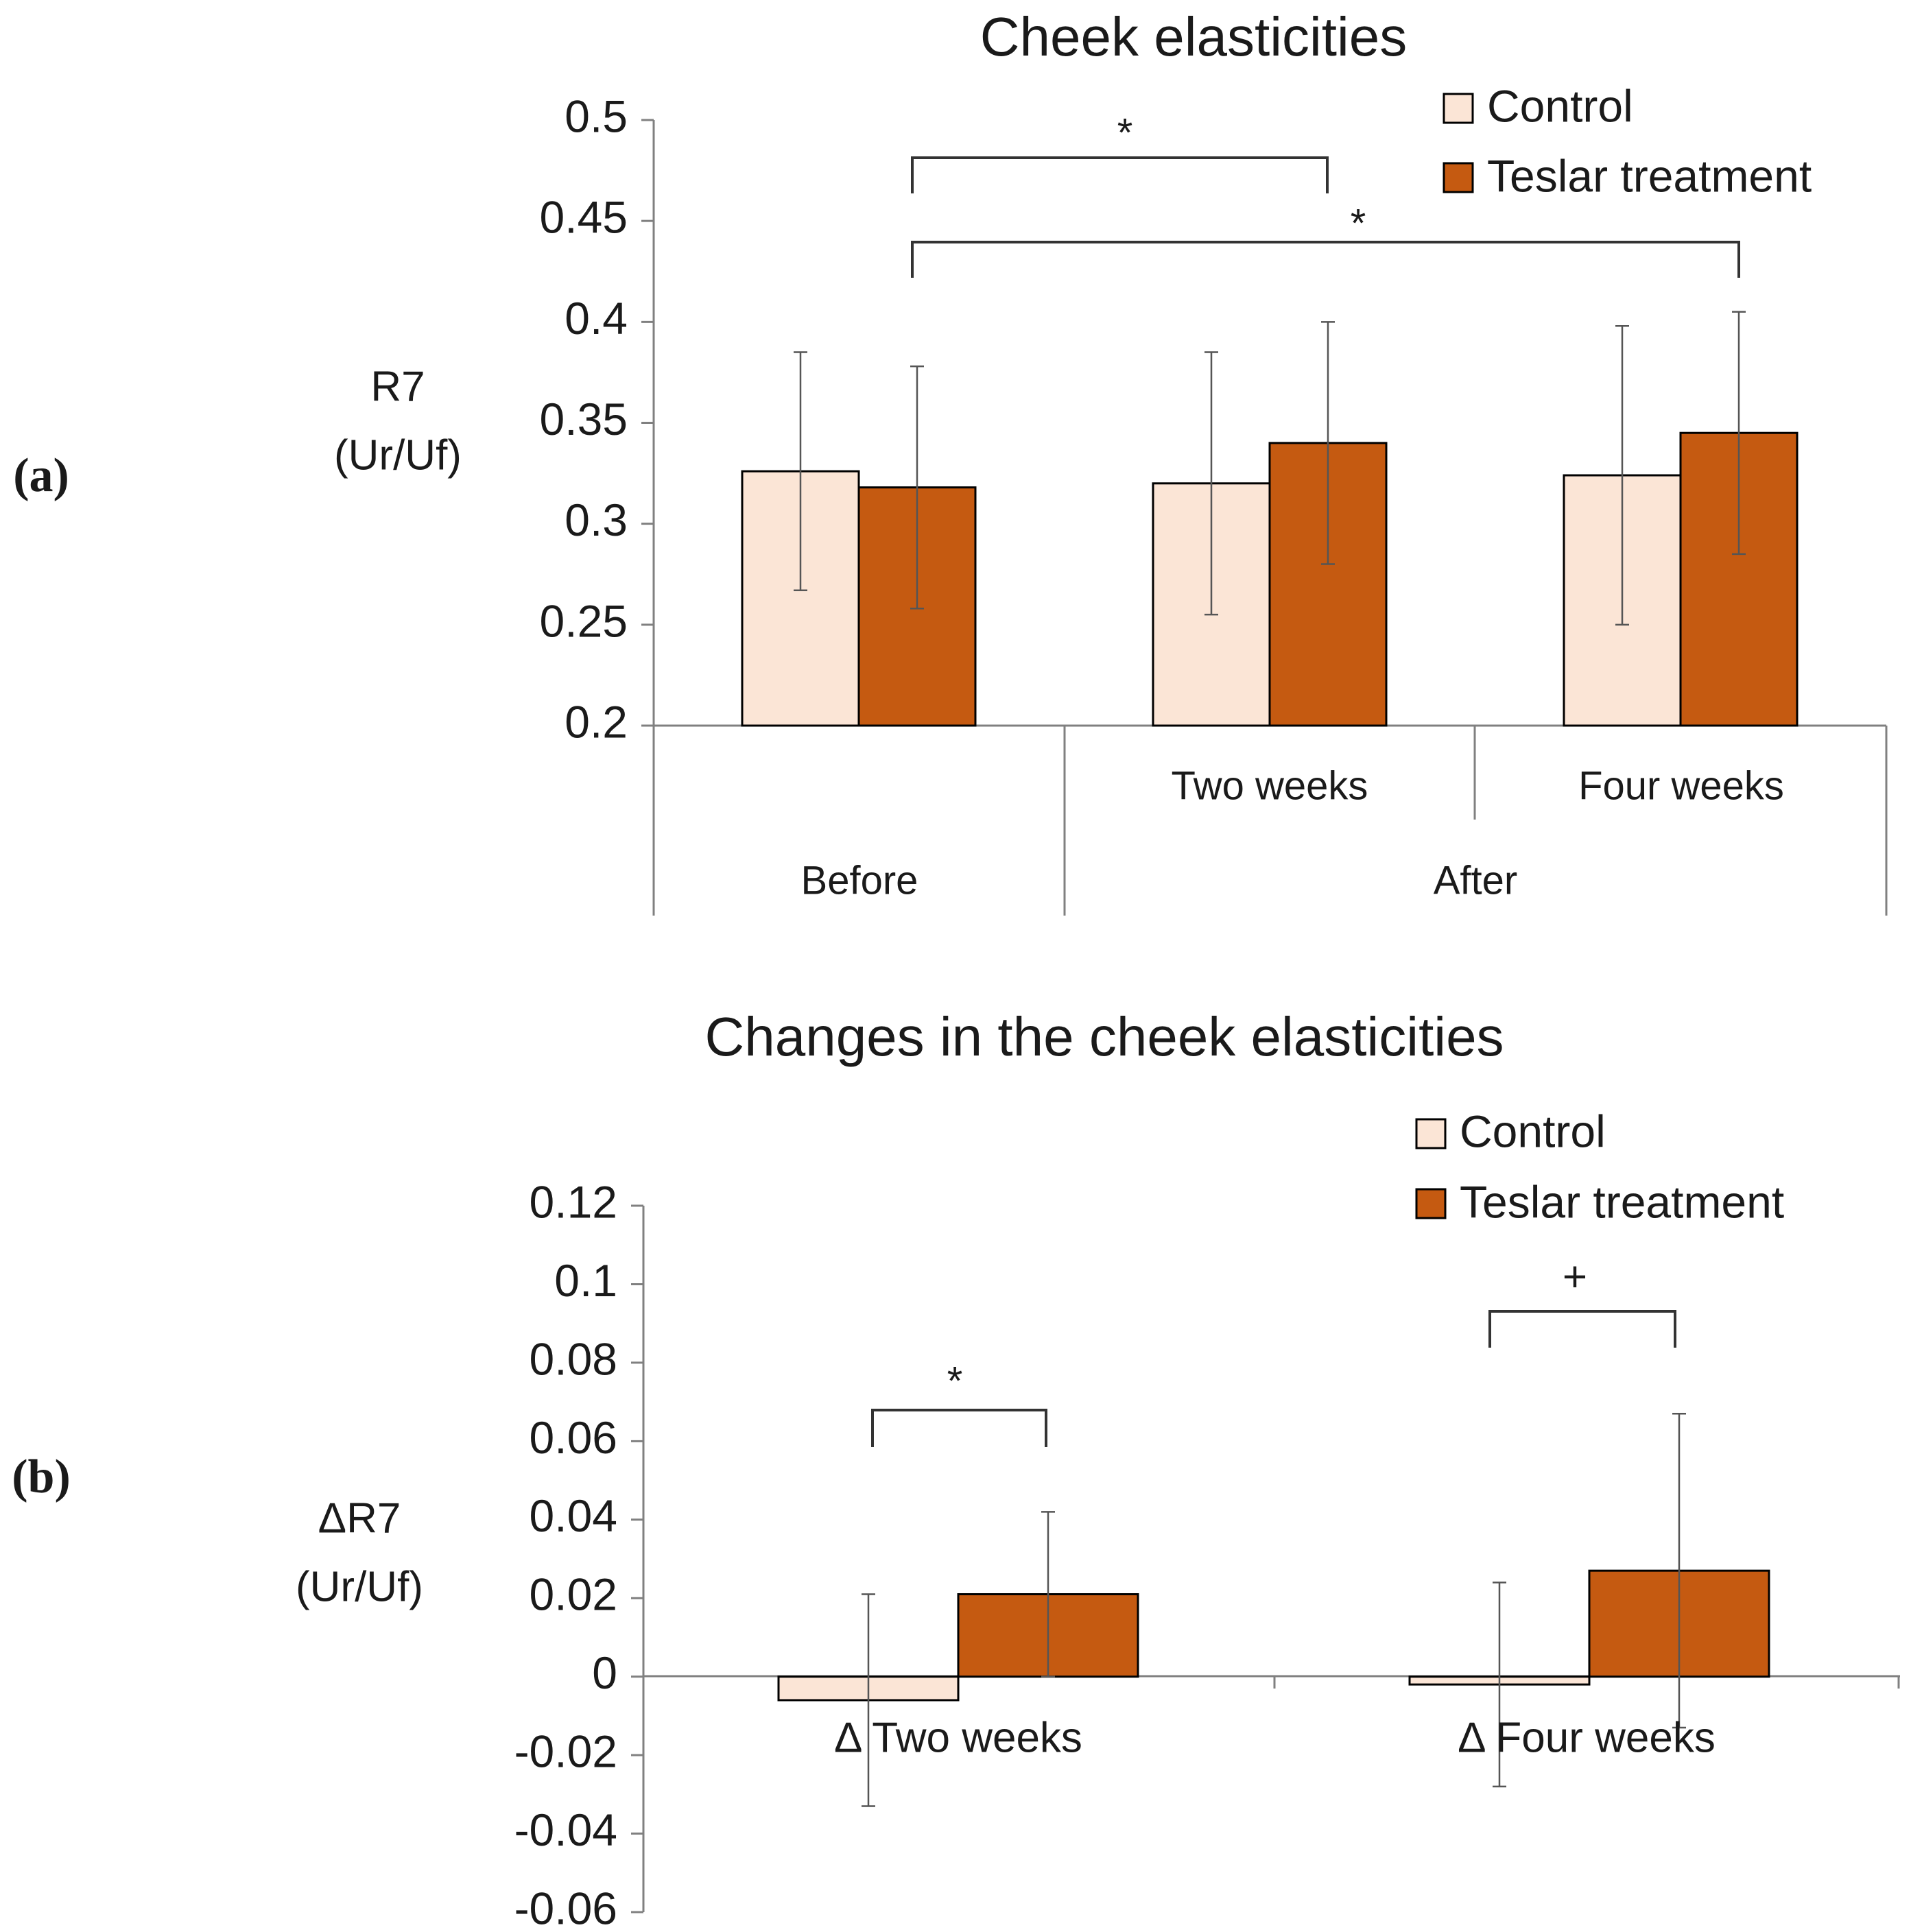  Describe the element at coordinates (860, 880) in the screenshot. I see `chart-a-group-label: Before` at that location.